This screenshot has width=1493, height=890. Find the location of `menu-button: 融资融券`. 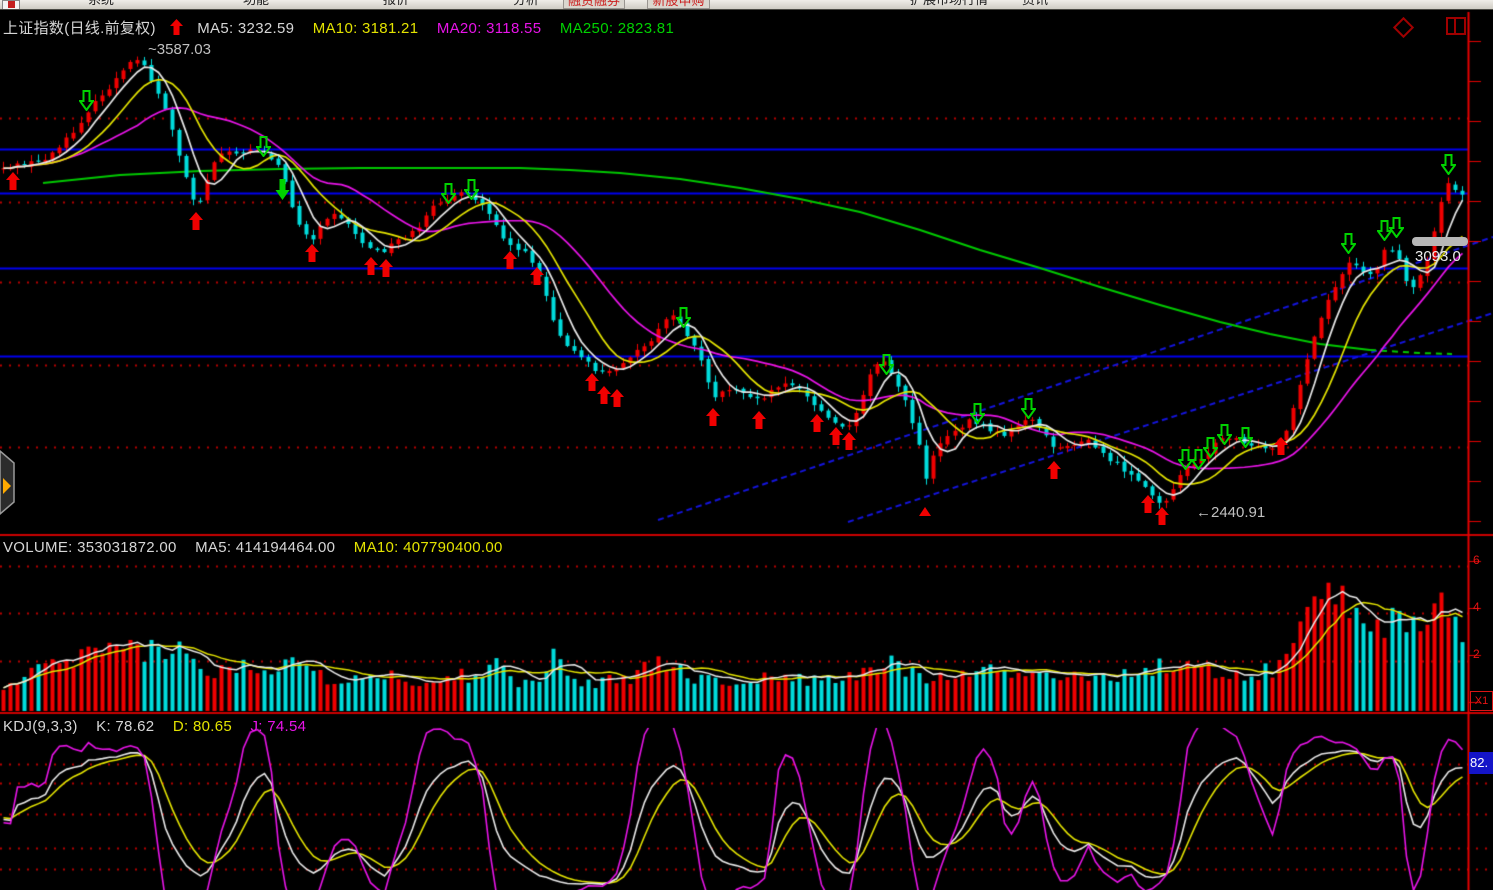

menu-button: 融资融券 is located at coordinates (594, 4).